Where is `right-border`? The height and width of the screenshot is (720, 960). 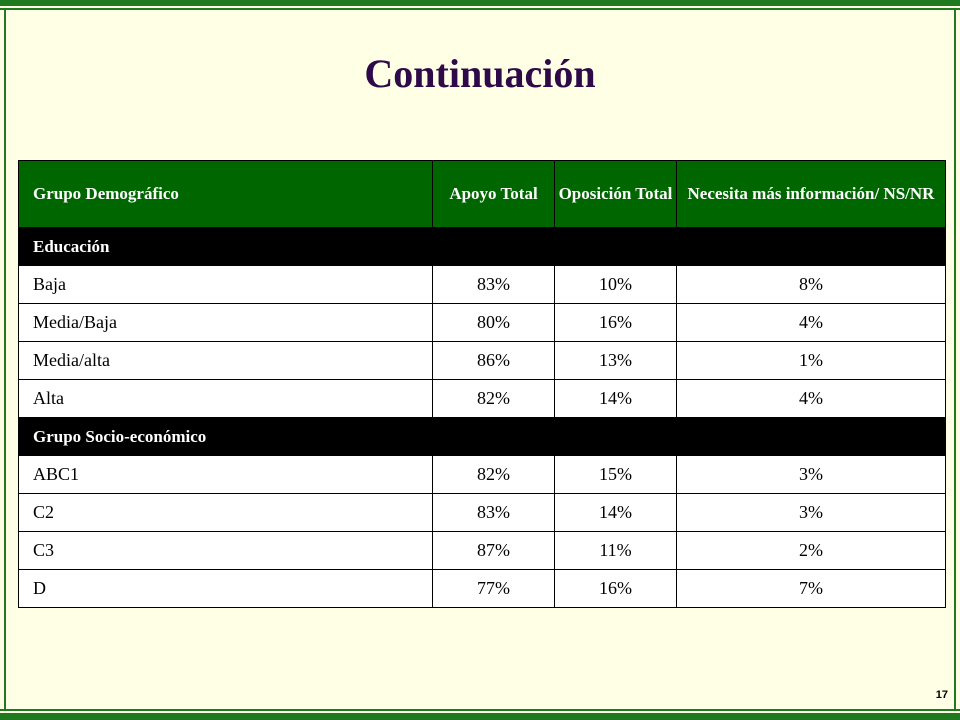 right-border is located at coordinates (955, 359).